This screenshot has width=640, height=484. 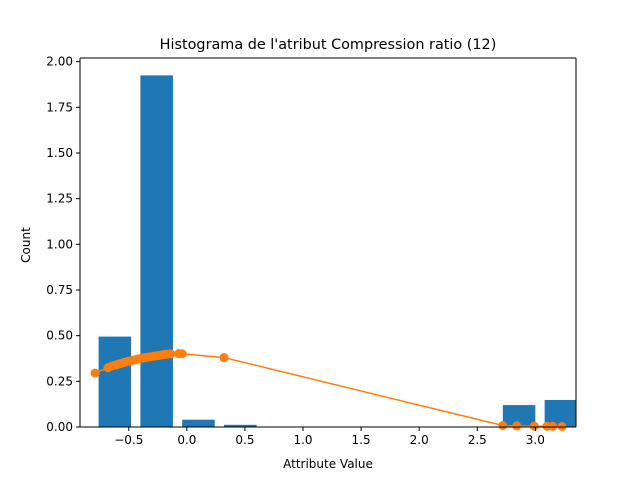 I want to click on y-tick-label: 1.25, so click(x=59, y=199).